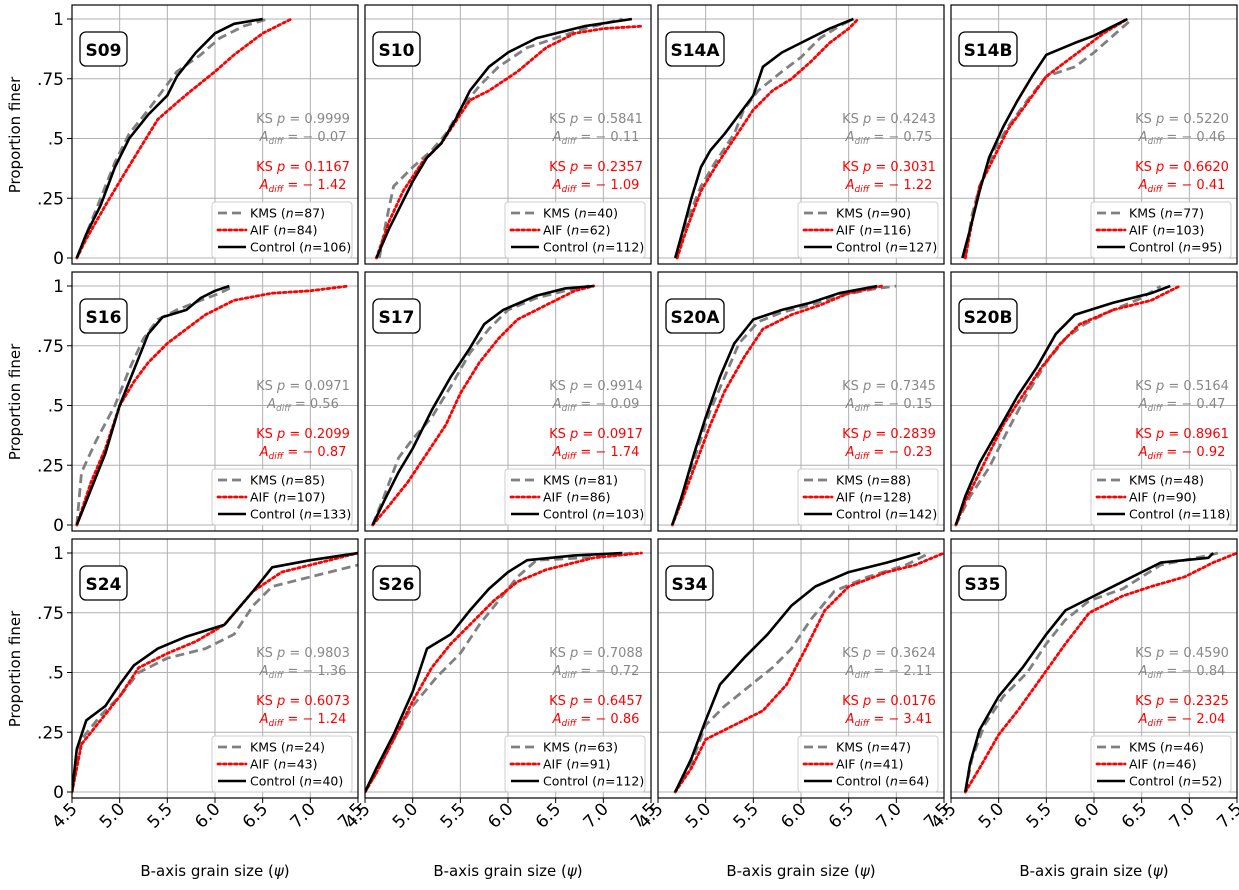 This screenshot has height=890, width=1239. Describe the element at coordinates (576, 497) in the screenshot. I see `legend-label-aif: AIF (n=86)` at that location.